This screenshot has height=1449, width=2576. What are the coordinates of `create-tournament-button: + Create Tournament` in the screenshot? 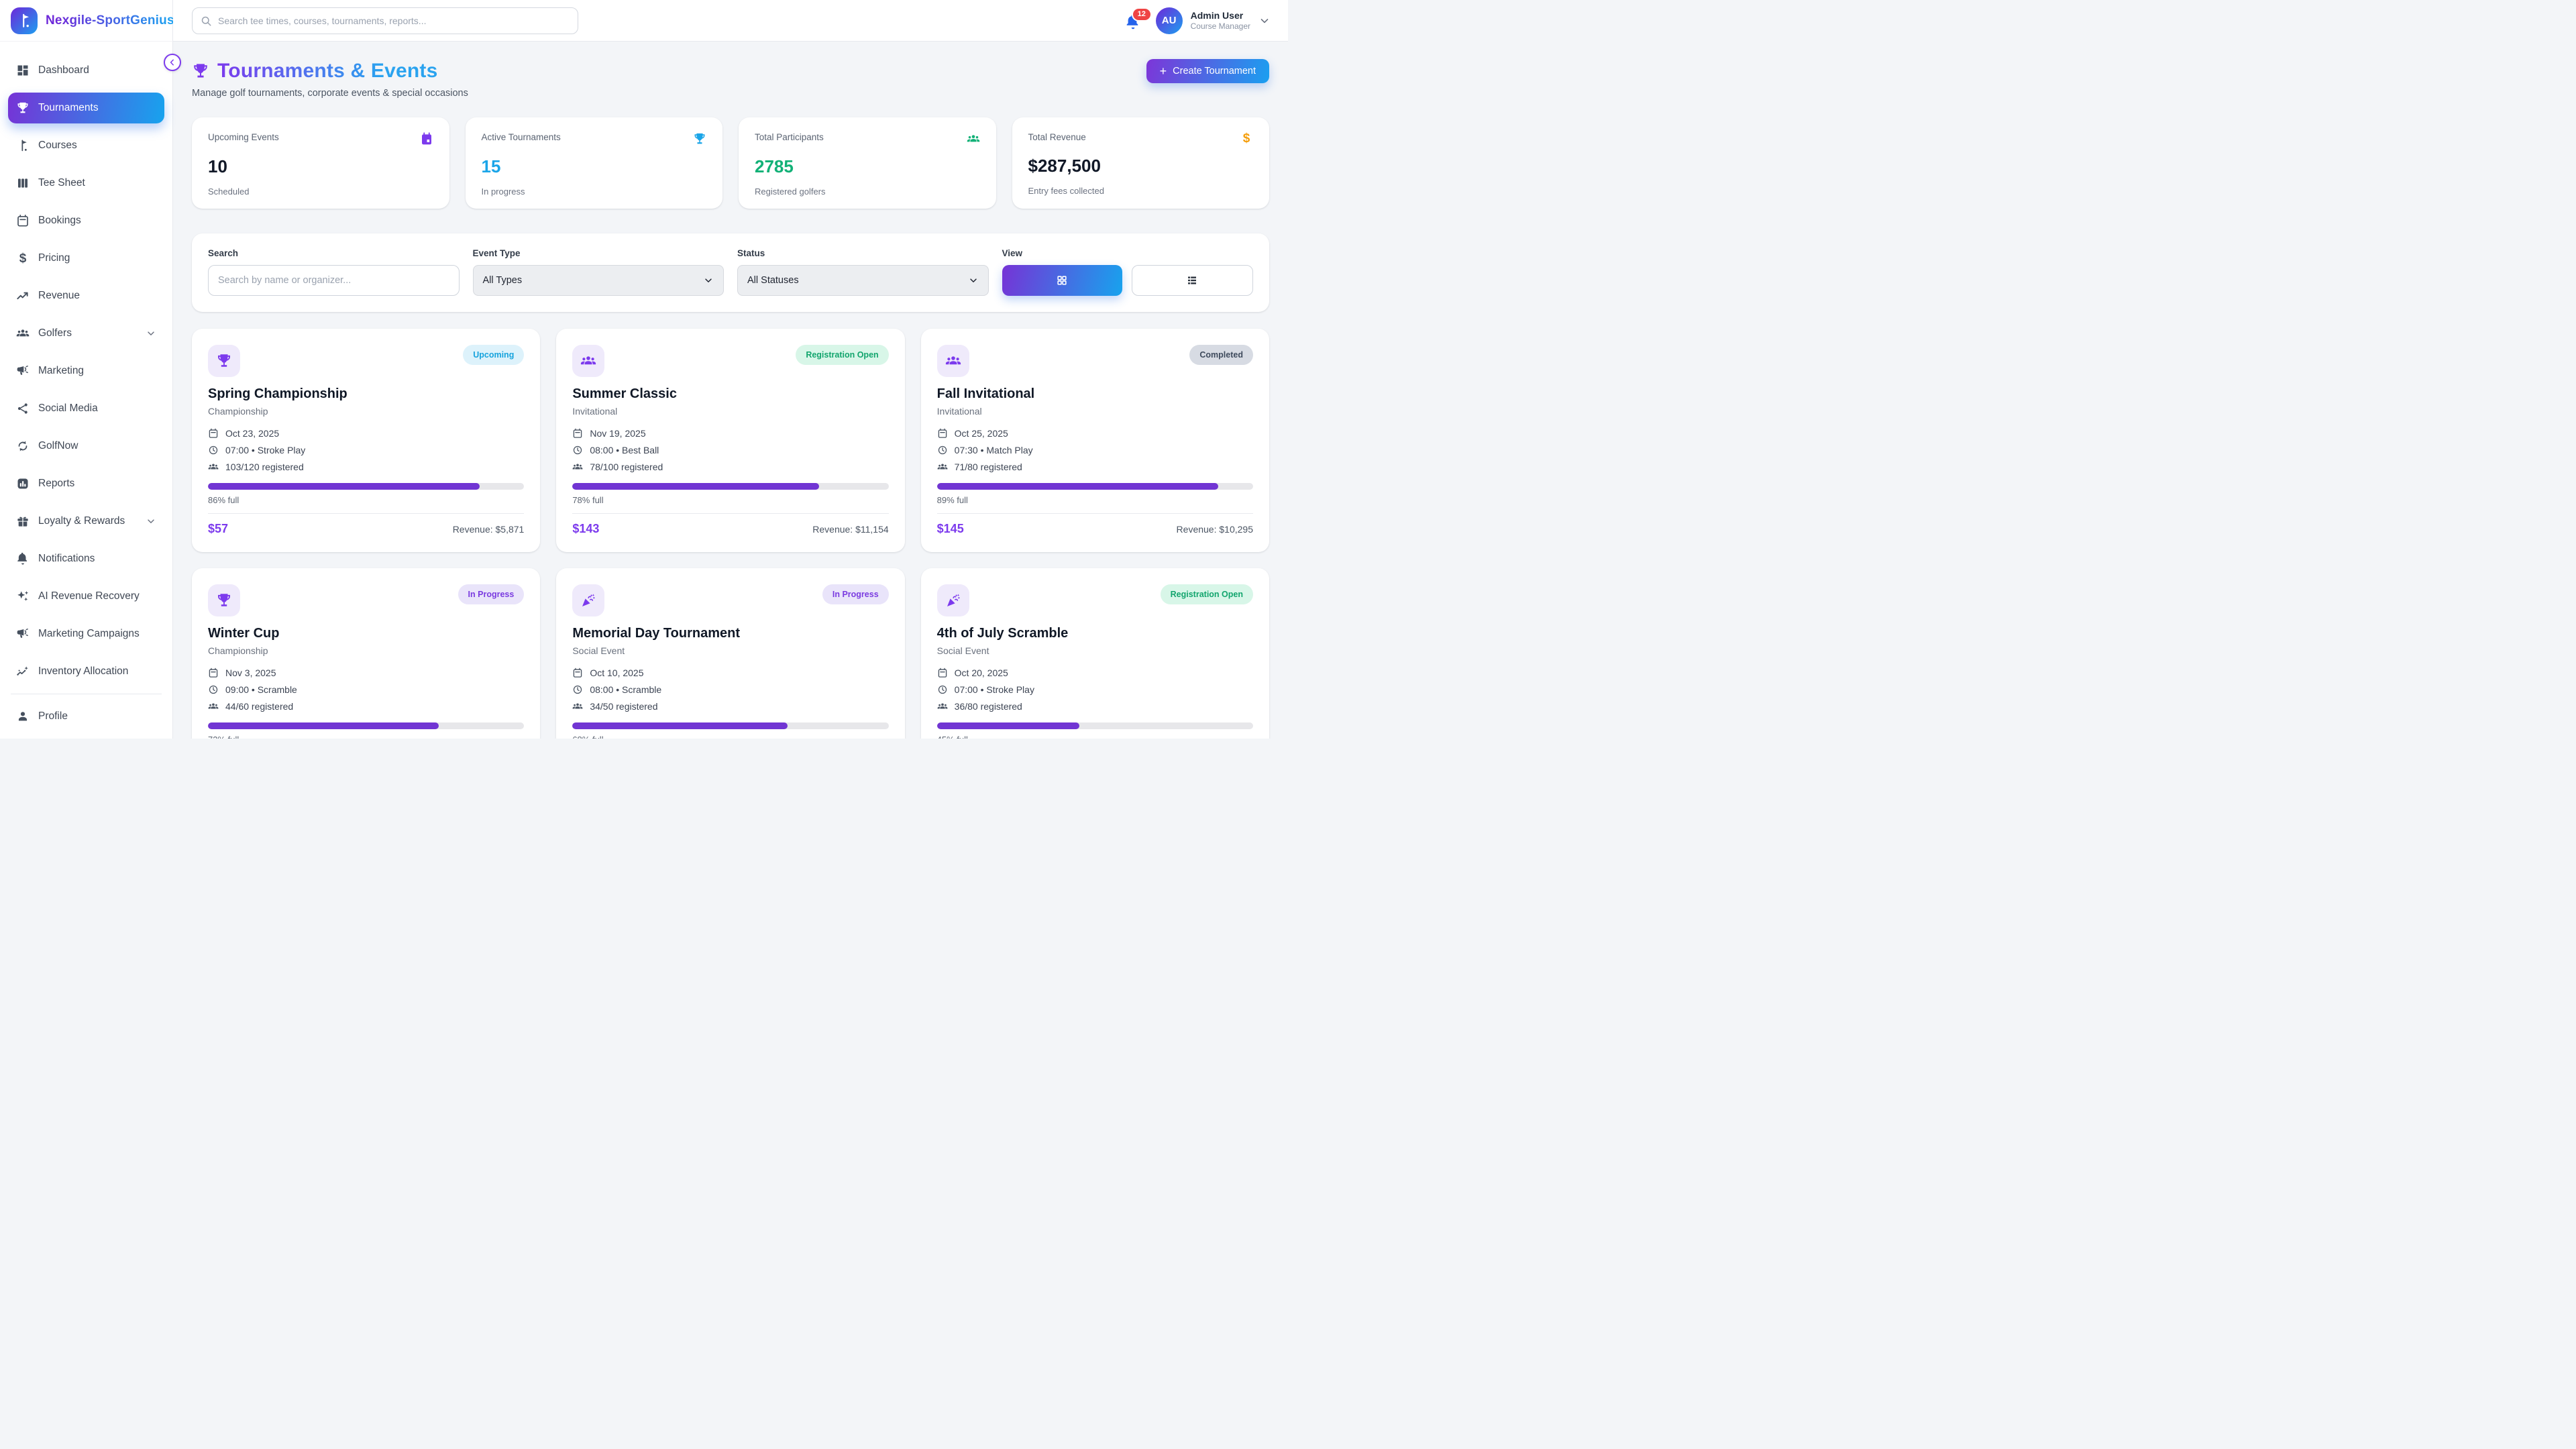 It's located at (1207, 71).